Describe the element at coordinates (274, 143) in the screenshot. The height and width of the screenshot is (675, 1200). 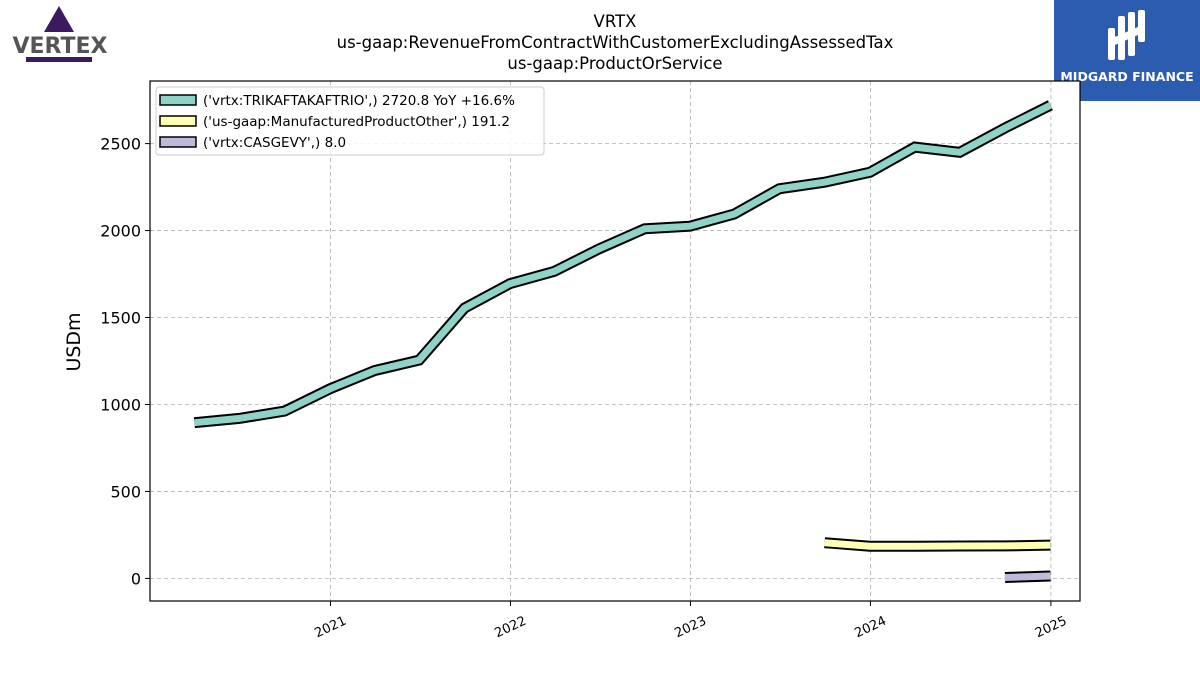
I see `legend-label: ('vrtx:CASGEVY',) 8.0` at that location.